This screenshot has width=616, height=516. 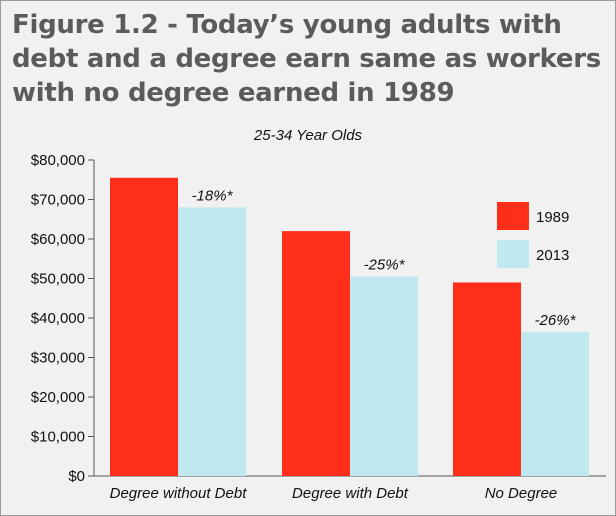 What do you see at coordinates (513, 254) in the screenshot?
I see `legend-swatch-2013` at bounding box center [513, 254].